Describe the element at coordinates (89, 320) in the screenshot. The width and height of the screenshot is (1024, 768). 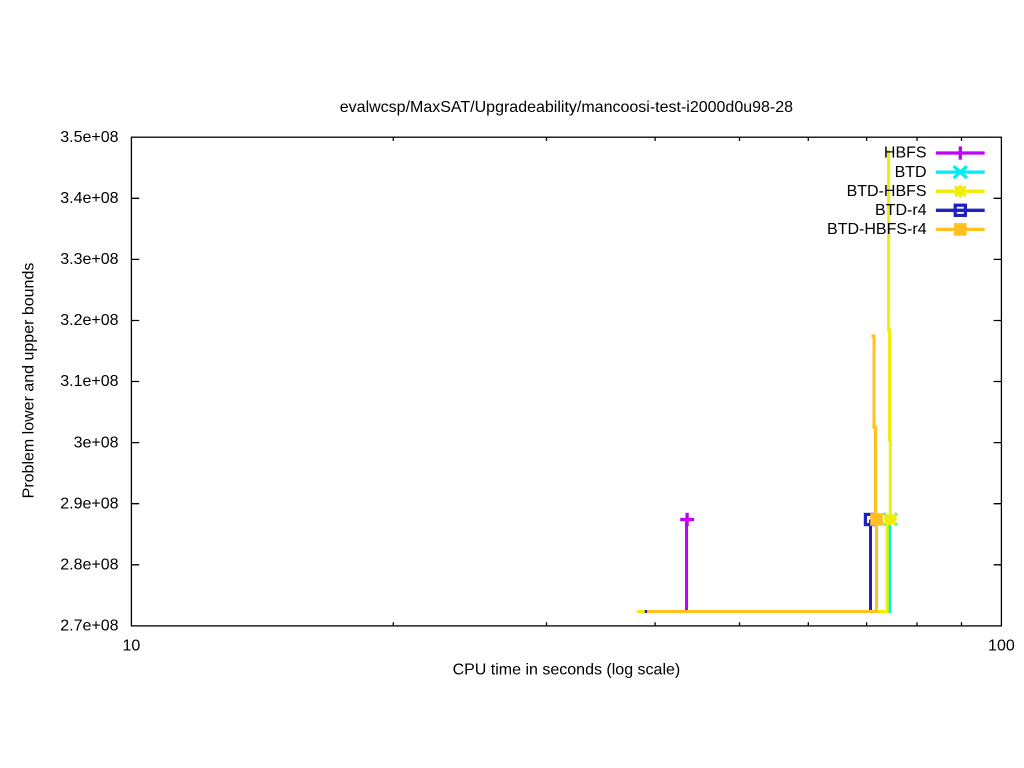
I see `svg-text: 3.2e+08` at that location.